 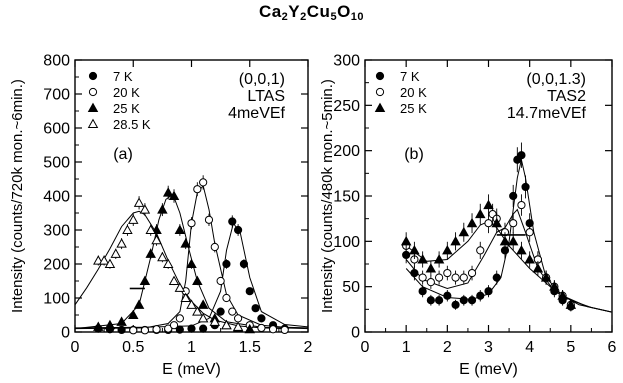 What do you see at coordinates (294, 11) in the screenshot?
I see `title-part: Y` at bounding box center [294, 11].